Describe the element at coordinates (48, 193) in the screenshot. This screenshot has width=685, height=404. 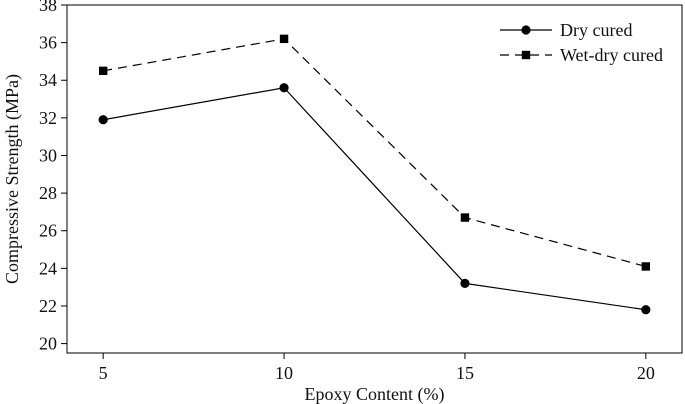
I see `y-tick-label: 28` at that location.